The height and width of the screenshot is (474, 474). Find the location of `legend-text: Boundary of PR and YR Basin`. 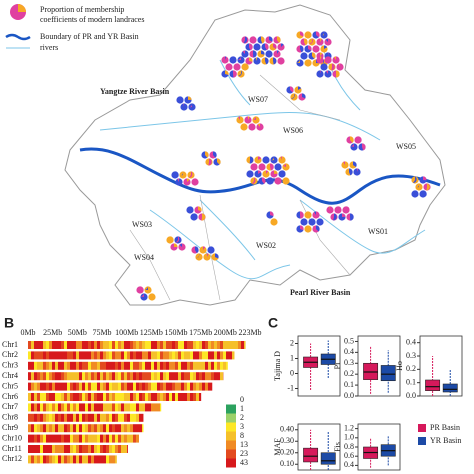

legend-text: Boundary of PR and YR Basin is located at coordinates (89, 36).